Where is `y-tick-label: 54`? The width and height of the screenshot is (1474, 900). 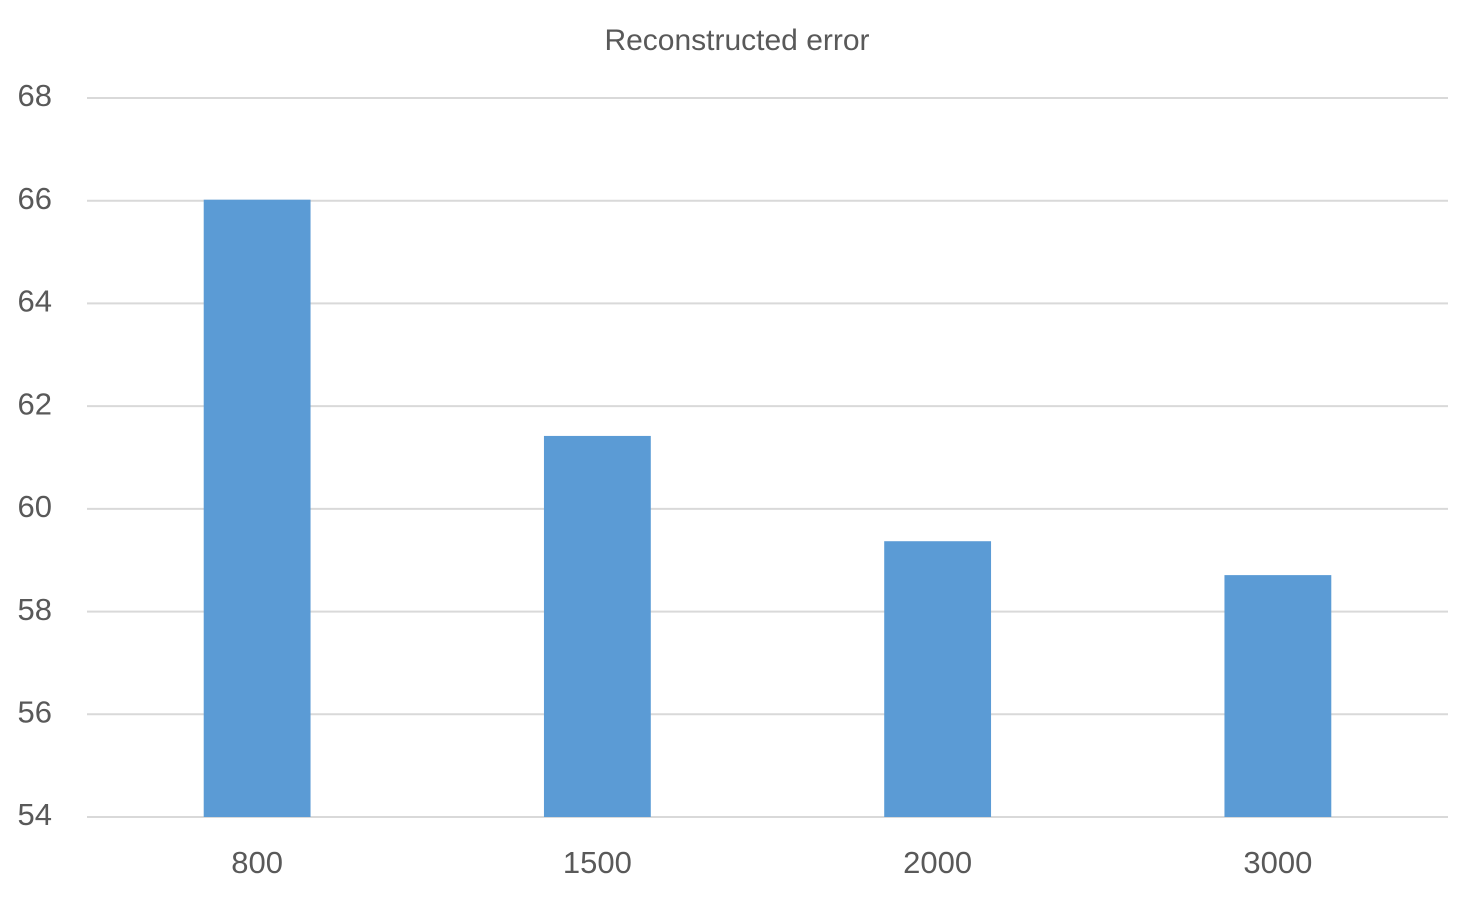
y-tick-label: 54 is located at coordinates (35, 814).